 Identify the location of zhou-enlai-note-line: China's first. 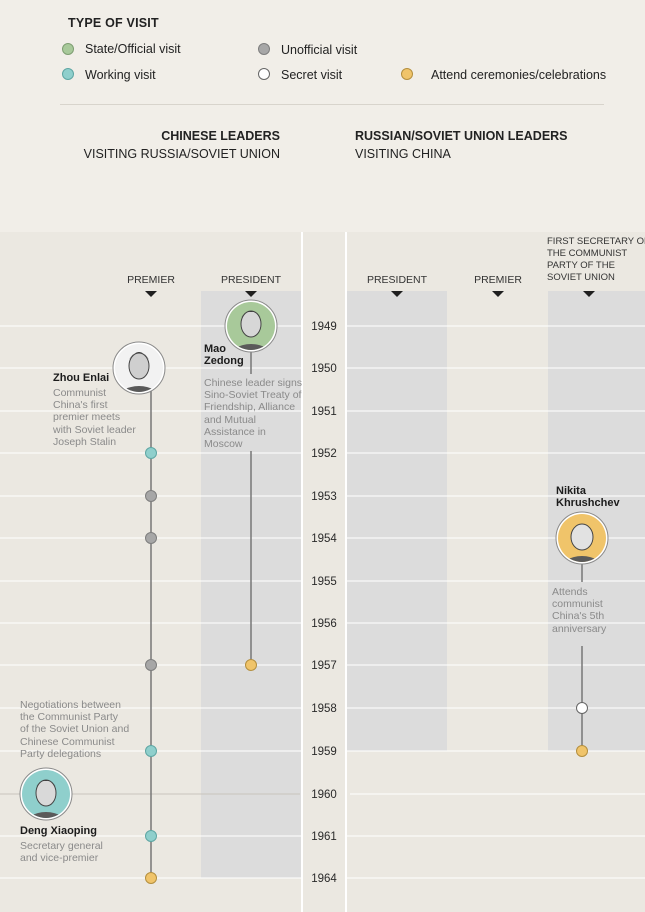
(80, 405).